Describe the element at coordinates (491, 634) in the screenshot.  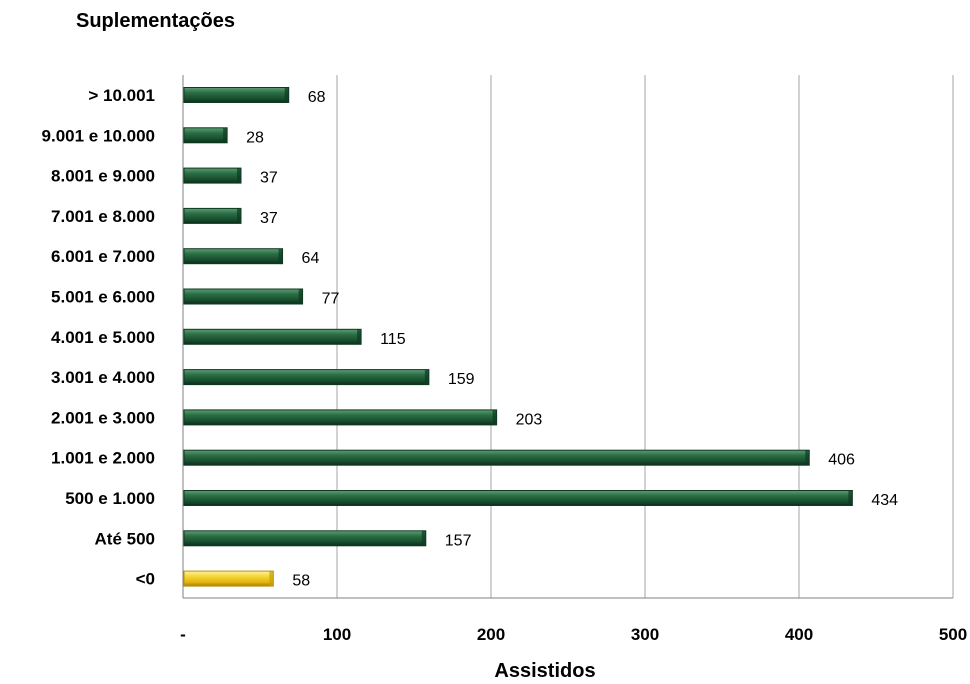
I see `x-tick-label: 200` at that location.